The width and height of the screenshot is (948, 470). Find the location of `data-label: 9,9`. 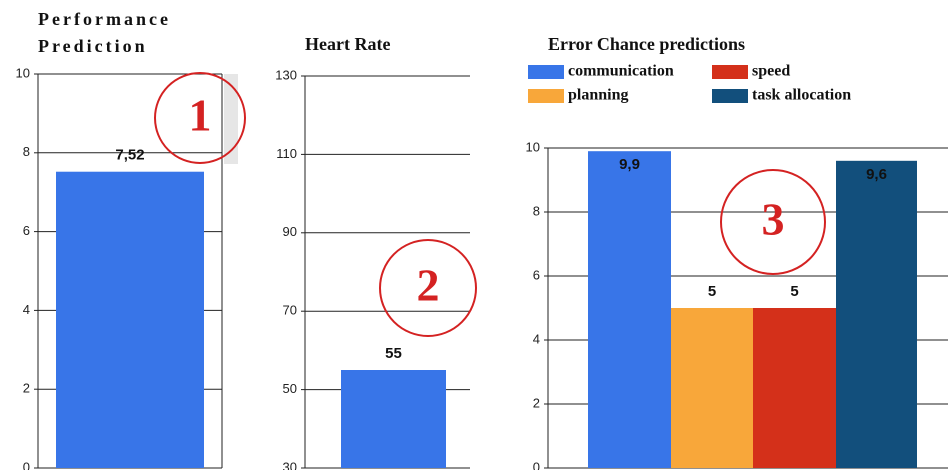

data-label: 9,9 is located at coordinates (629, 164).